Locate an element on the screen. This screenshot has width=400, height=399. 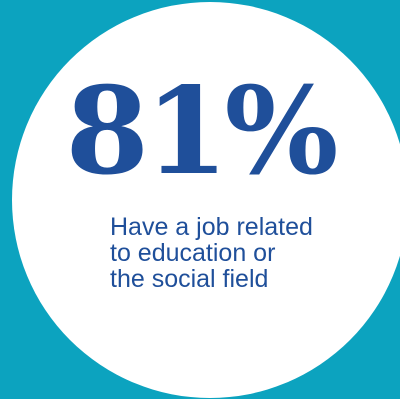
caption-line-2: to education or is located at coordinates (193, 253).